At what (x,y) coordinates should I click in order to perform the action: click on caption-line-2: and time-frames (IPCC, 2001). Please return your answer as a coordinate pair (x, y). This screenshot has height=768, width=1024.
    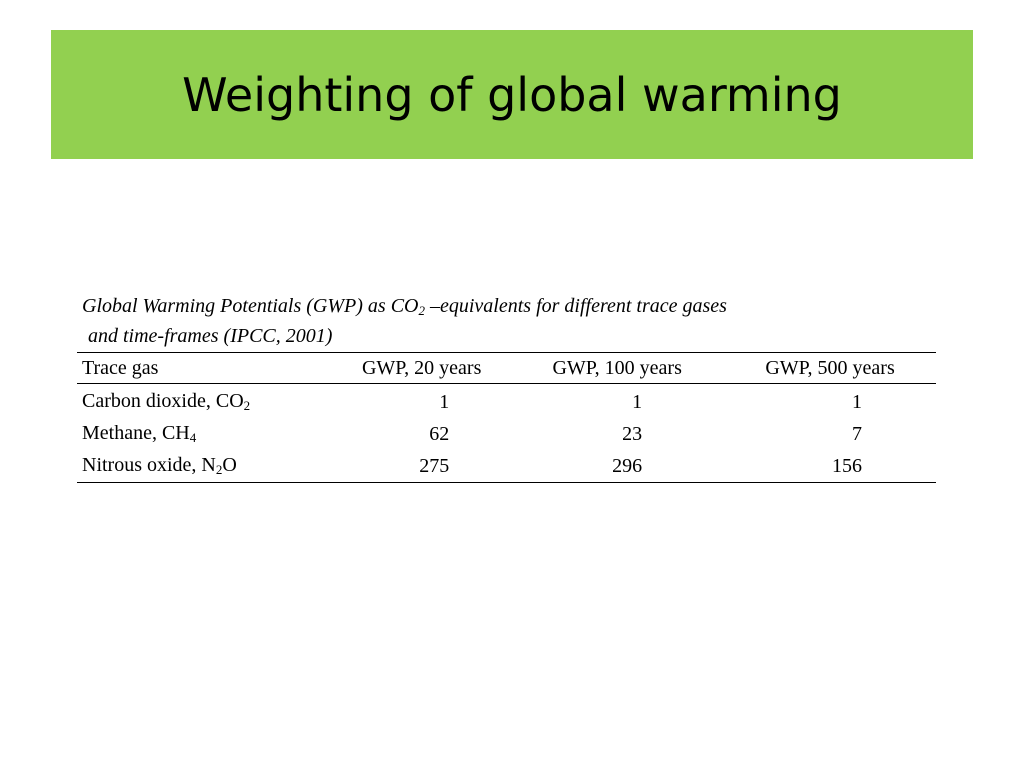
    Looking at the image, I should click on (210, 336).